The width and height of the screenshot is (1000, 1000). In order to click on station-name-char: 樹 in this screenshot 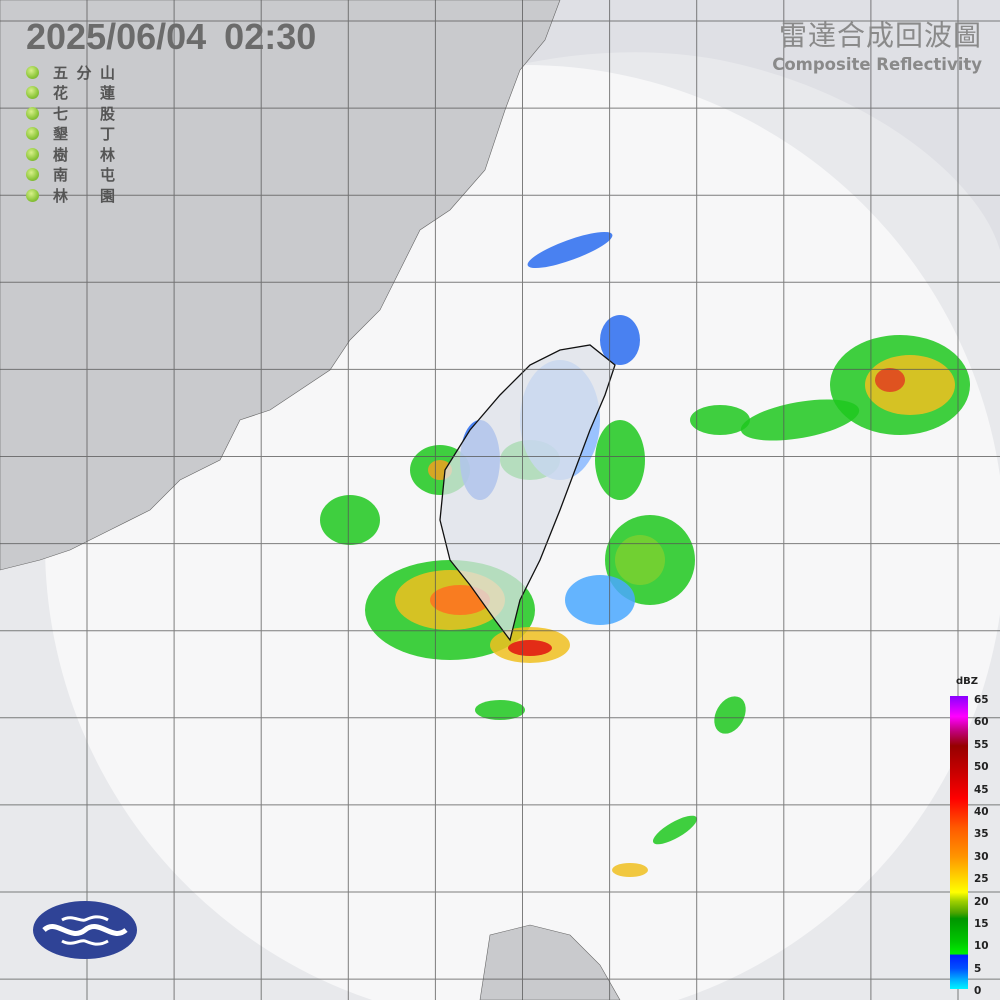, I will do `click(61, 154)`.